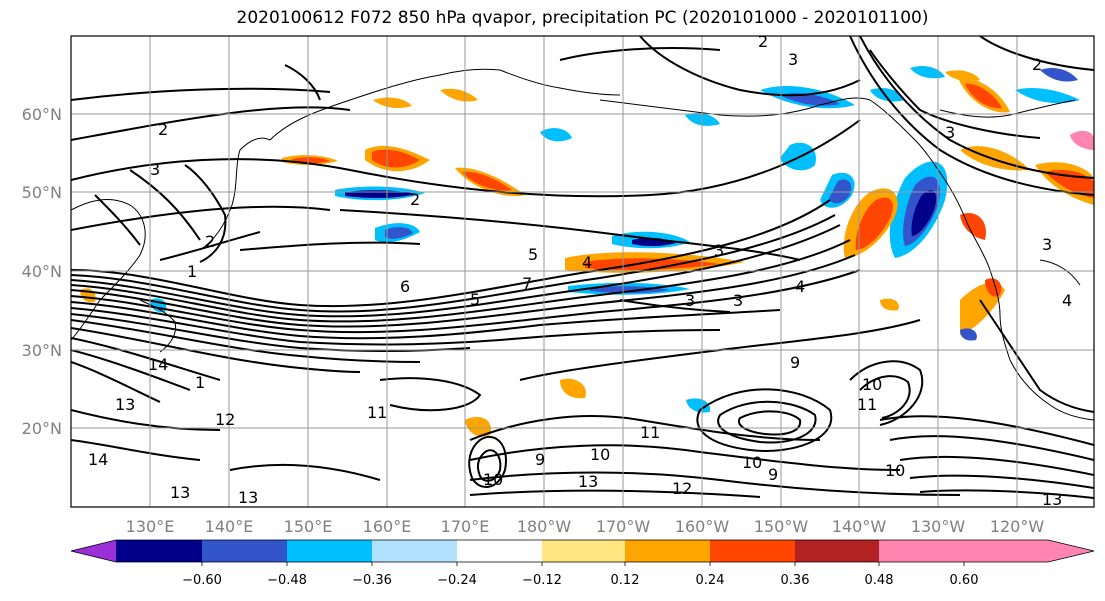  What do you see at coordinates (544, 526) in the screenshot?
I see `lon-label: 180°W` at bounding box center [544, 526].